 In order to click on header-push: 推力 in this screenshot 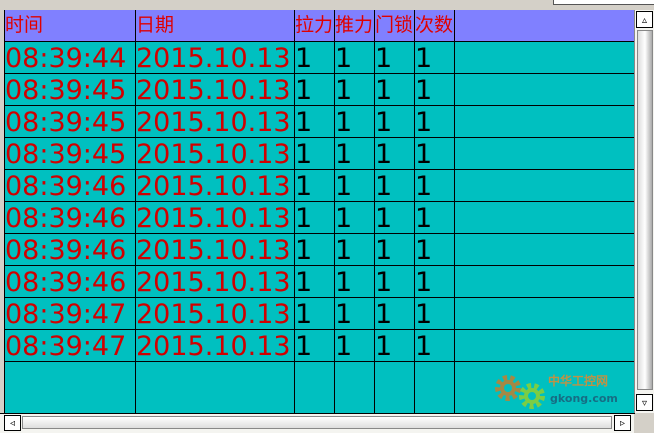, I will do `click(355, 25)`.